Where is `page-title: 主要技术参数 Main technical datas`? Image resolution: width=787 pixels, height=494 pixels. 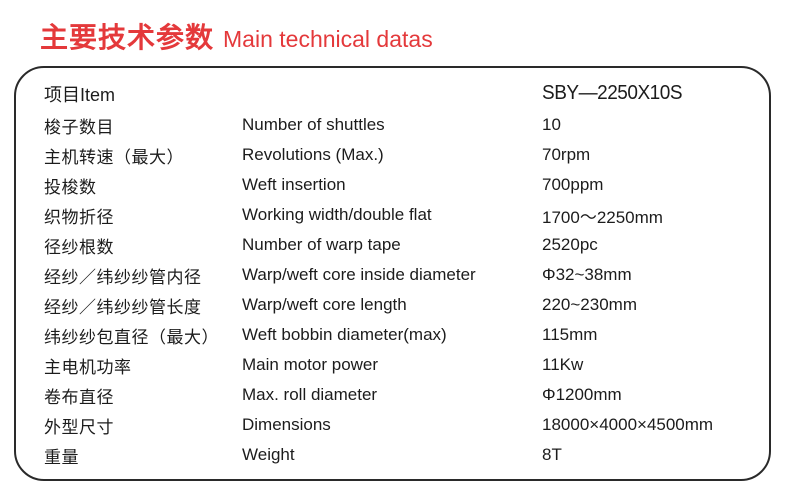
page-title: 主要技术参数 Main technical datas is located at coordinates (236, 36).